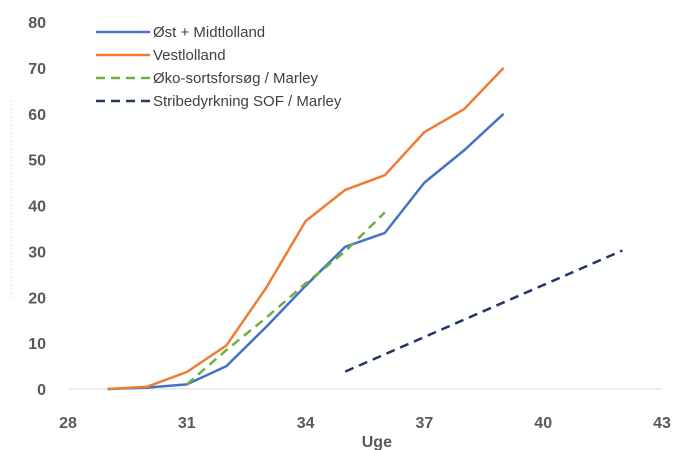 Image resolution: width=678 pixels, height=450 pixels. What do you see at coordinates (425, 423) in the screenshot?
I see `x-tick-label: 37` at bounding box center [425, 423].